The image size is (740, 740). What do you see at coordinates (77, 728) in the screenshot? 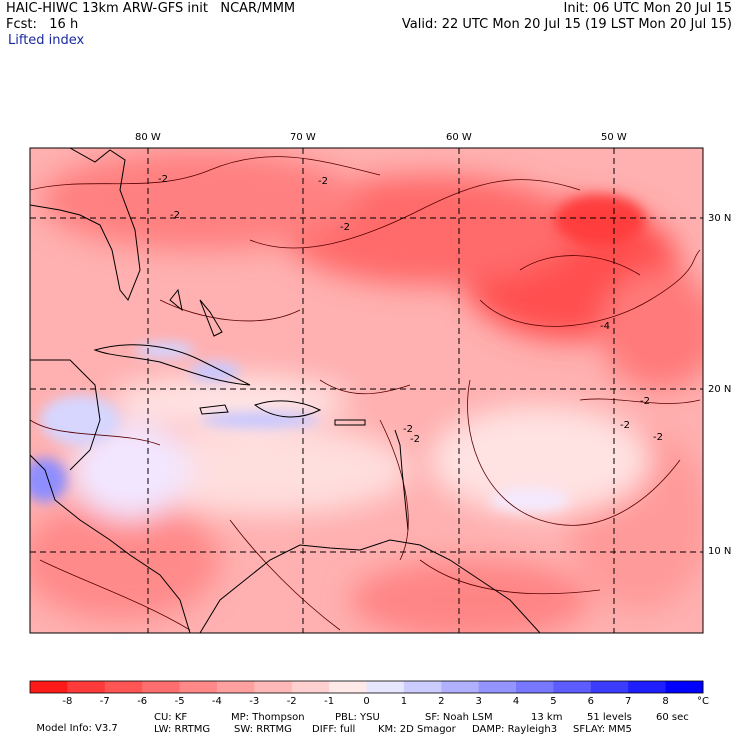
I see `model-info: Model Info: V3.7` at bounding box center [77, 728].